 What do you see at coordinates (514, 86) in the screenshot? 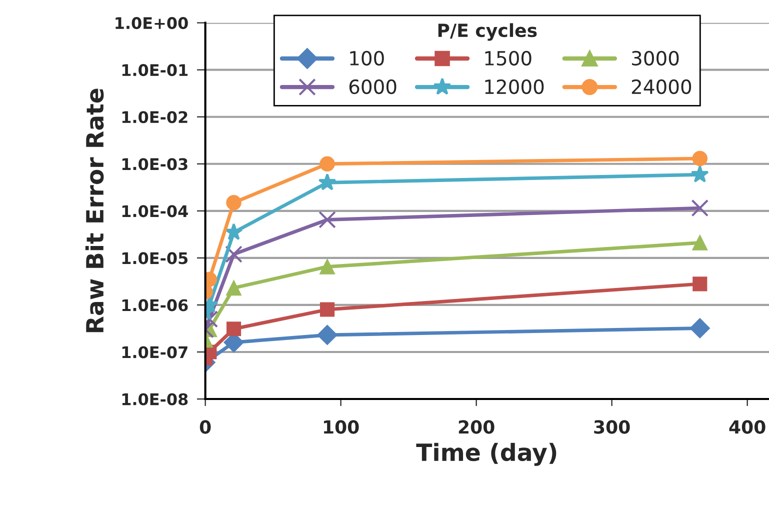
I see `legend-label: 12000` at bounding box center [514, 86].